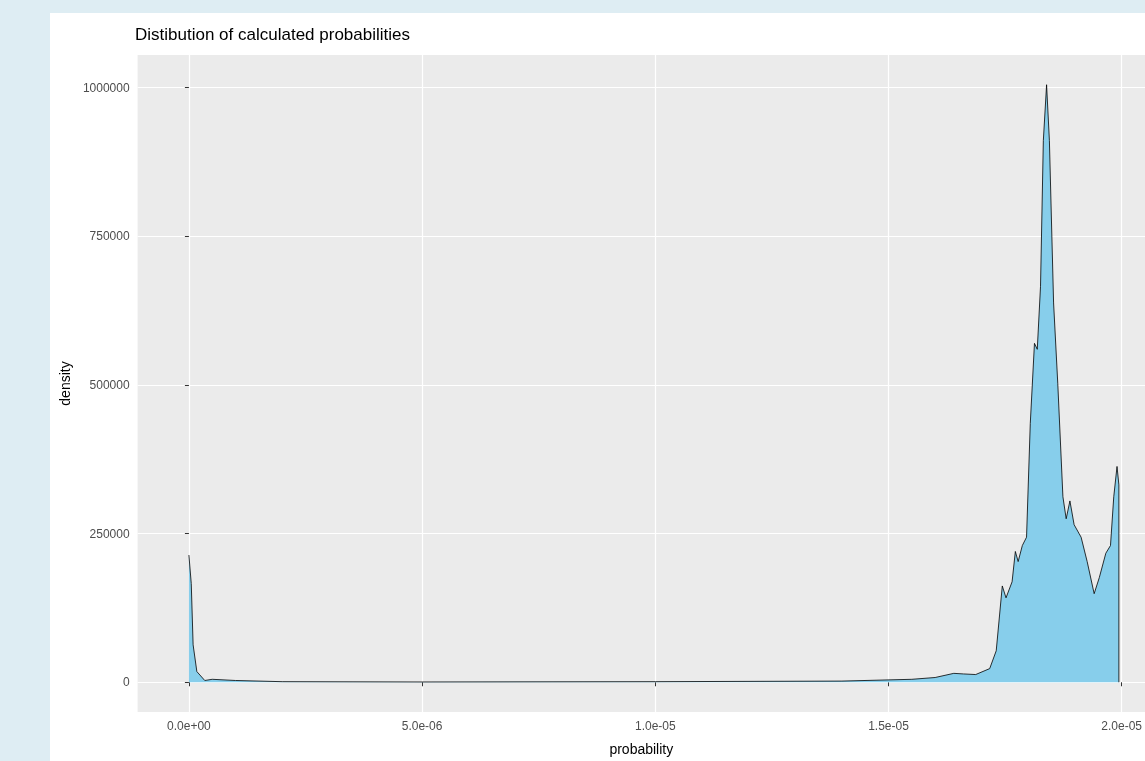  I want to click on y-tick-label: 500000, so click(109, 384).